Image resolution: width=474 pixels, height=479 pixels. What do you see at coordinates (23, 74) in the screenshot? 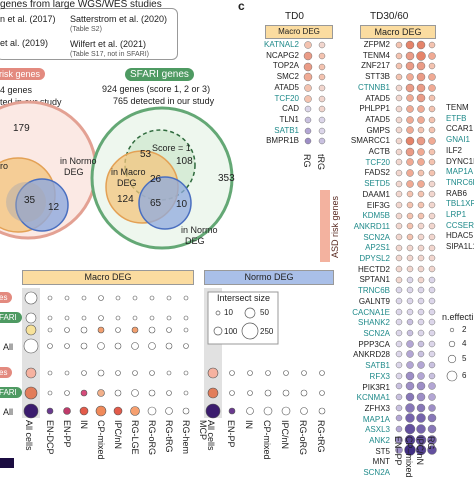
I see `risk-genes-pill: risk genes` at bounding box center [23, 74].